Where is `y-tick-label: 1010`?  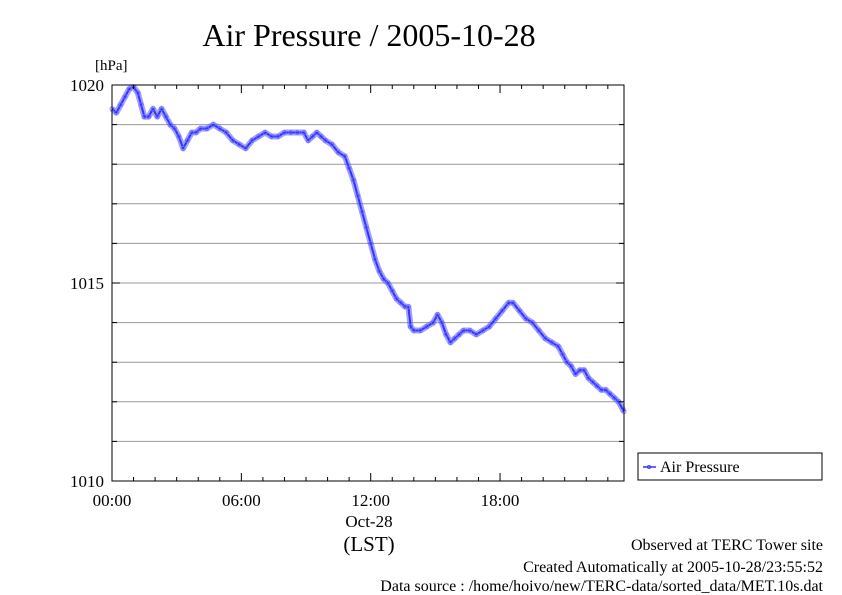 y-tick-label: 1010 is located at coordinates (87, 481).